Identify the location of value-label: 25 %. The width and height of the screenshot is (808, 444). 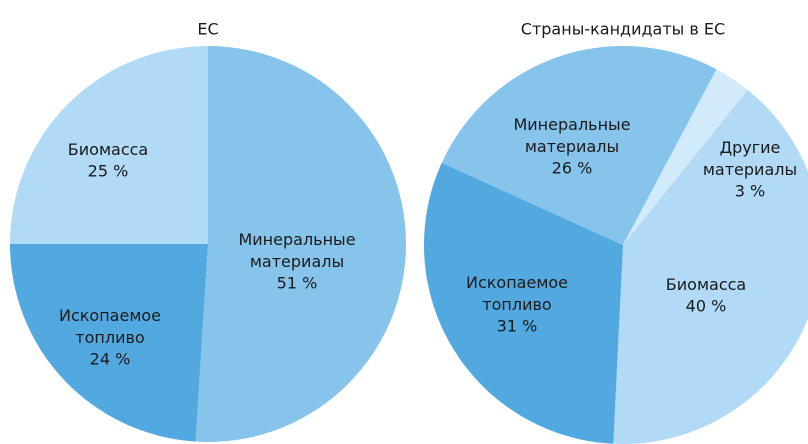
(108, 171).